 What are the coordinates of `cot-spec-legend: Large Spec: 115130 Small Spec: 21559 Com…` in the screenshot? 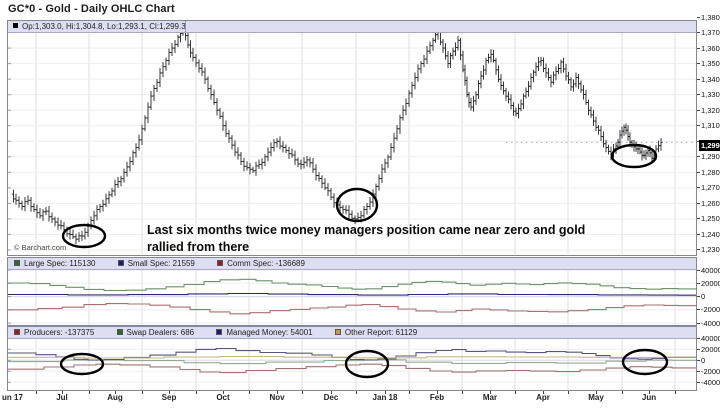 It's located at (352, 264).